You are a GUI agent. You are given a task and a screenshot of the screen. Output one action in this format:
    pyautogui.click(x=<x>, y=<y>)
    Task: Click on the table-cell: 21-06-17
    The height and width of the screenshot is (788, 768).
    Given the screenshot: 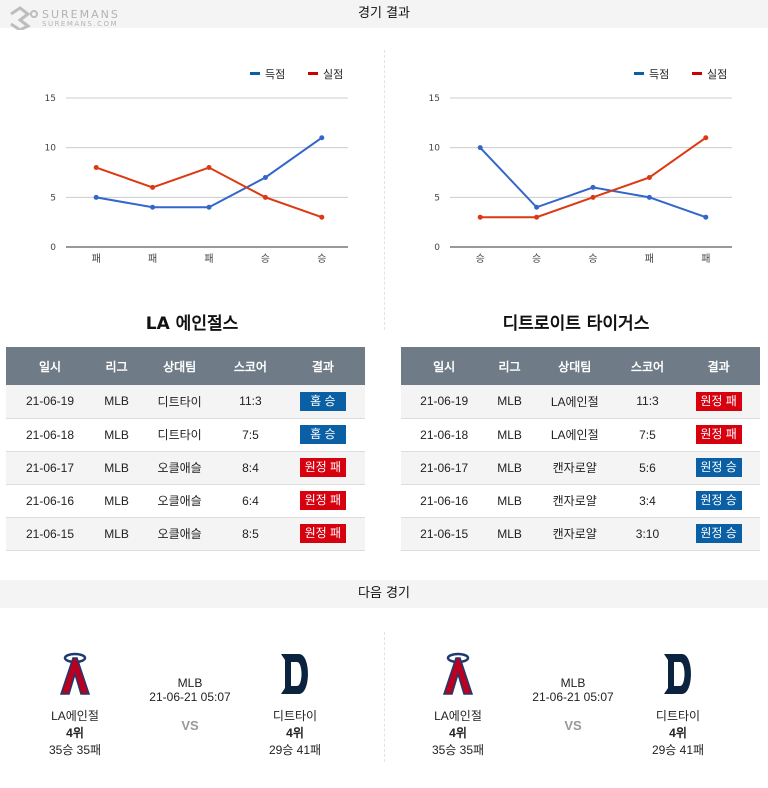 What is the action you would take?
    pyautogui.click(x=50, y=468)
    